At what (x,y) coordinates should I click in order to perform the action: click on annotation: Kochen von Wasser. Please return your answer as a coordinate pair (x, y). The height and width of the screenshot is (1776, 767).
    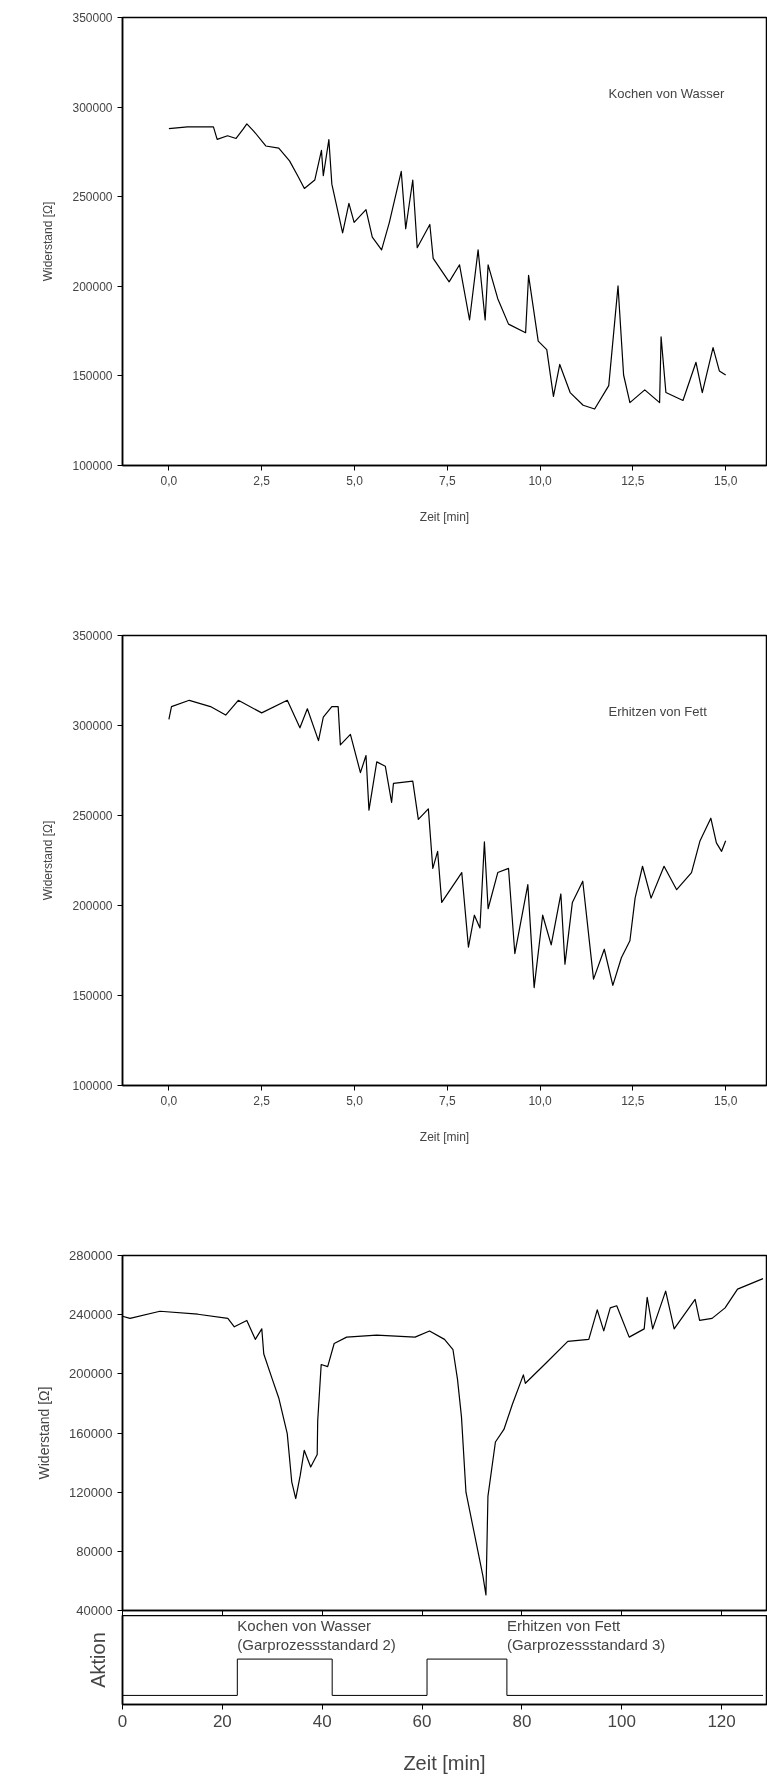
    Looking at the image, I should click on (667, 93).